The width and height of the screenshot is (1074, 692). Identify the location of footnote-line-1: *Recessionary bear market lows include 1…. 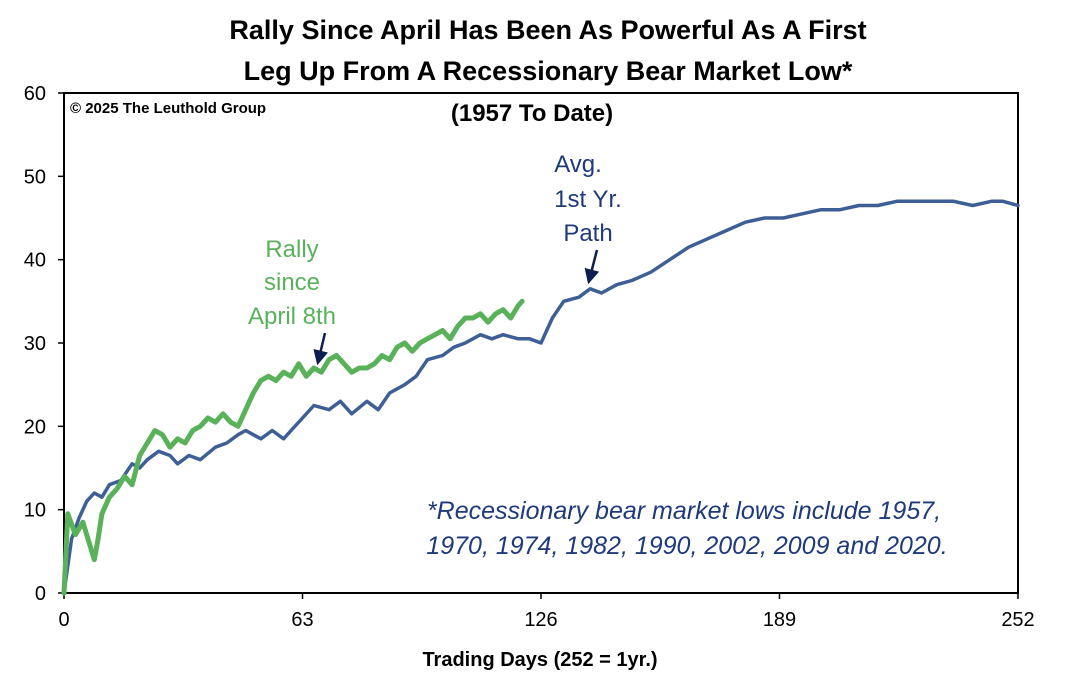
(684, 511).